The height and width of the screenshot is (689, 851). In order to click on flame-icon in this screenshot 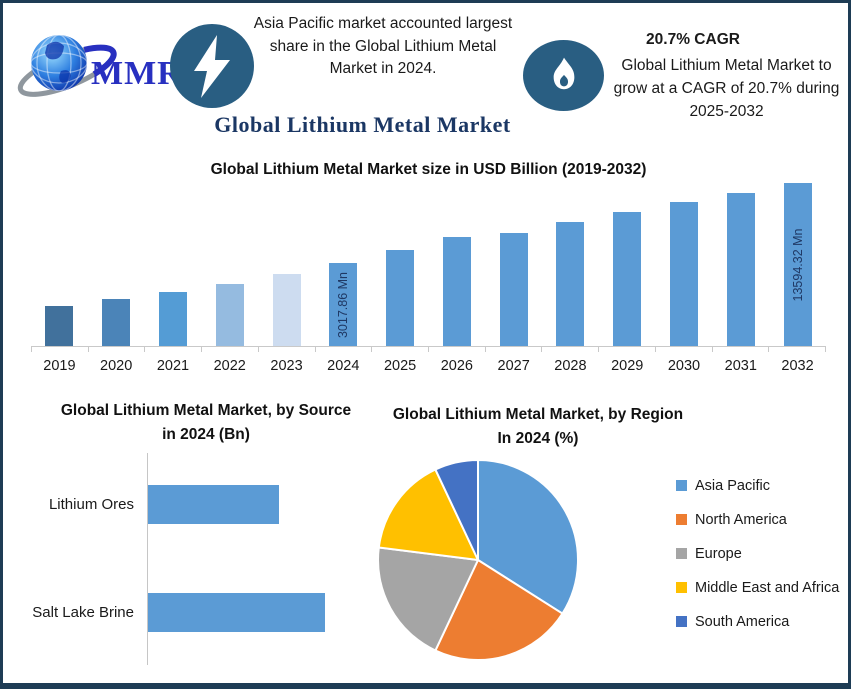, I will do `click(563, 73)`.